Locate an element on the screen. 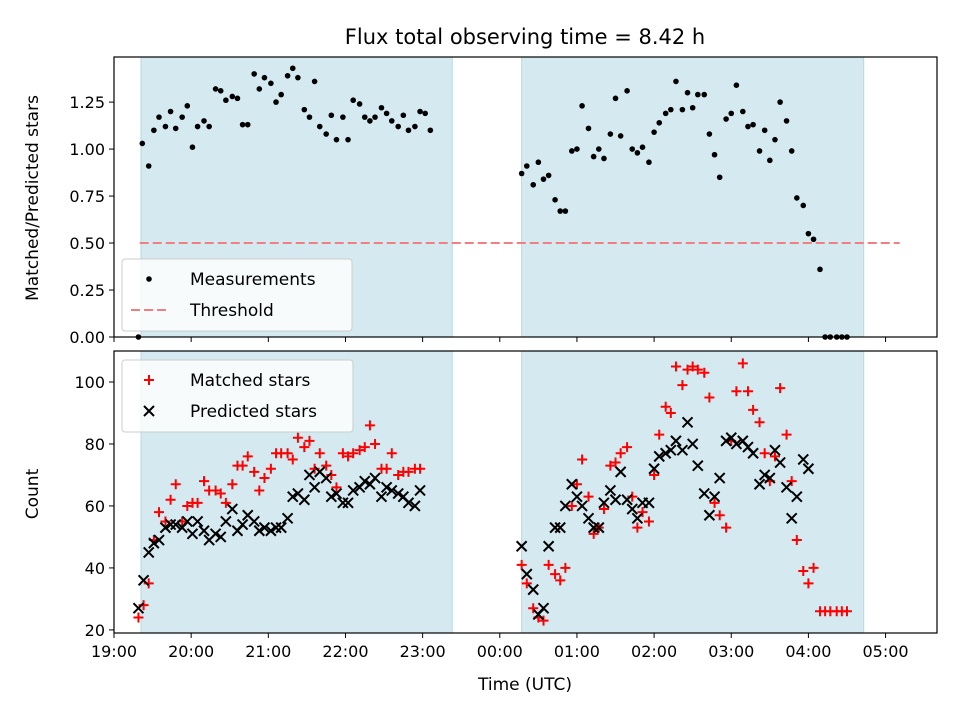  x-tick-label: 19:00 is located at coordinates (114, 651).